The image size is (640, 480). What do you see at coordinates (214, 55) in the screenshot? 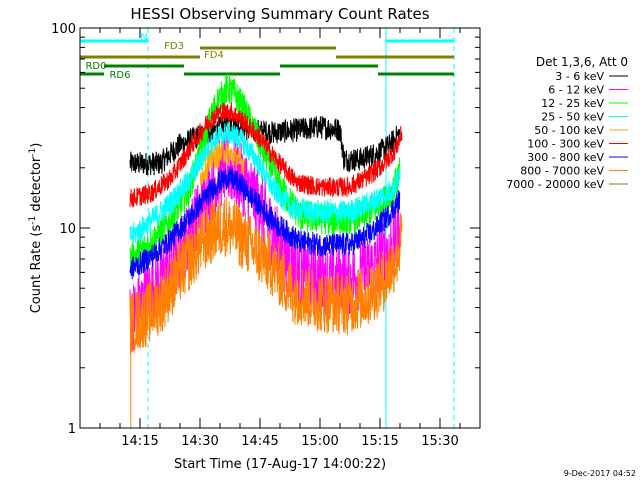
I see `flag-label-fd4: FD4` at bounding box center [214, 55].